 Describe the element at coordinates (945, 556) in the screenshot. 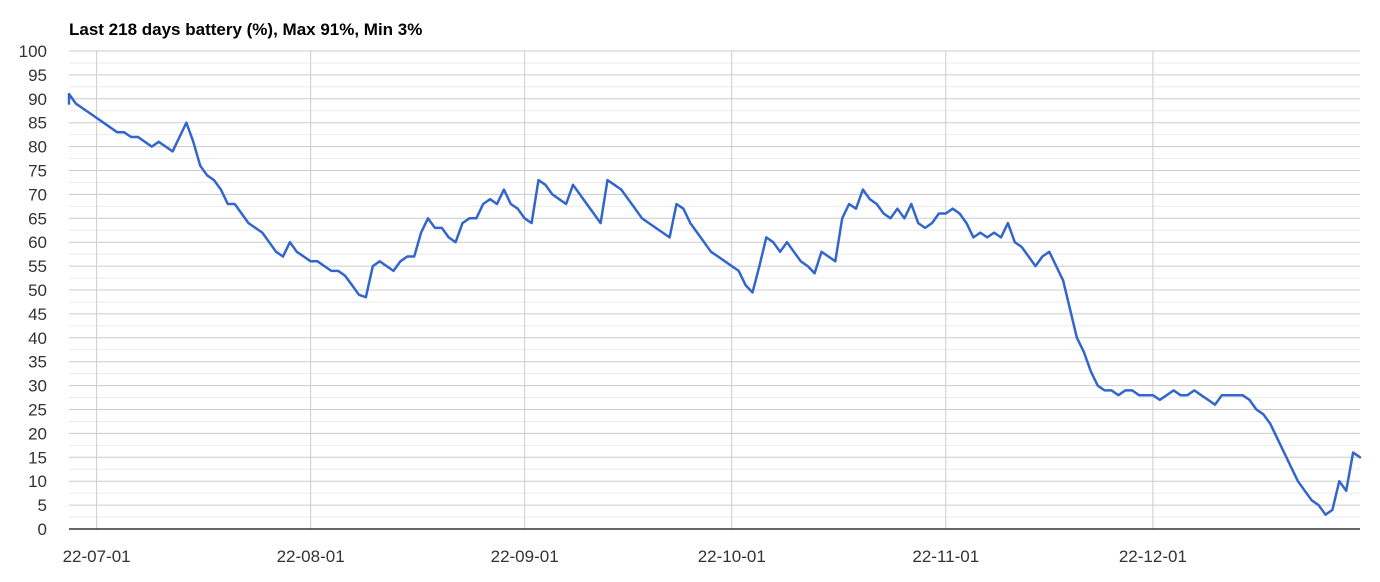

I see `x-tick-label: 22-11-01` at that location.